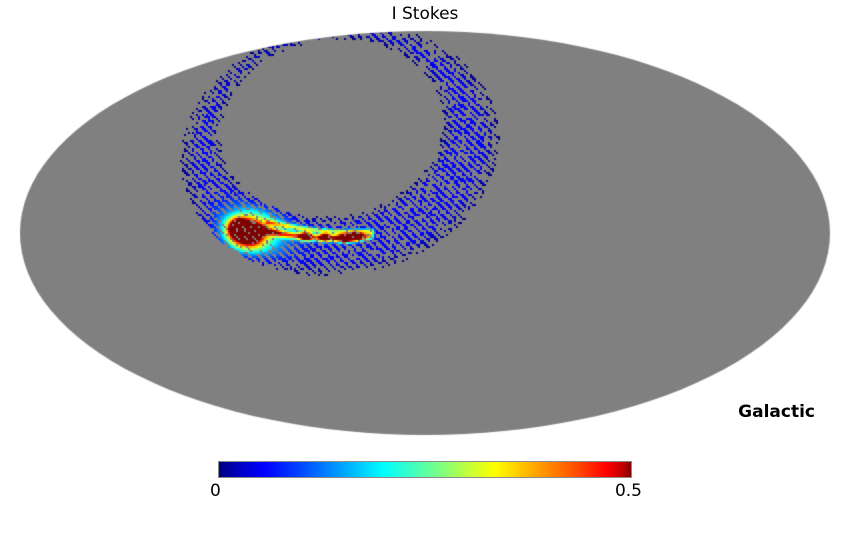 The image size is (850, 540). What do you see at coordinates (425, 469) in the screenshot?
I see `colorbar-gradient` at bounding box center [425, 469].